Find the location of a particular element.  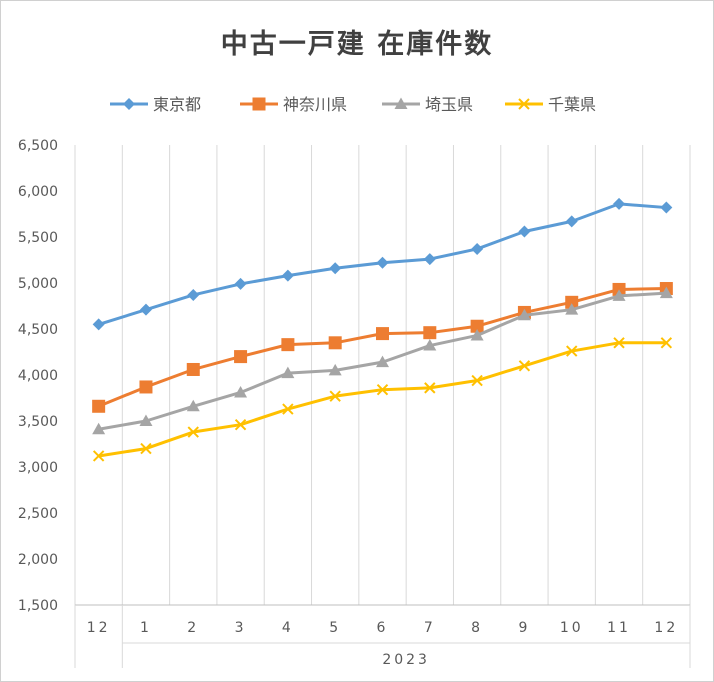

x-tick-label: 9 is located at coordinates (524, 628).